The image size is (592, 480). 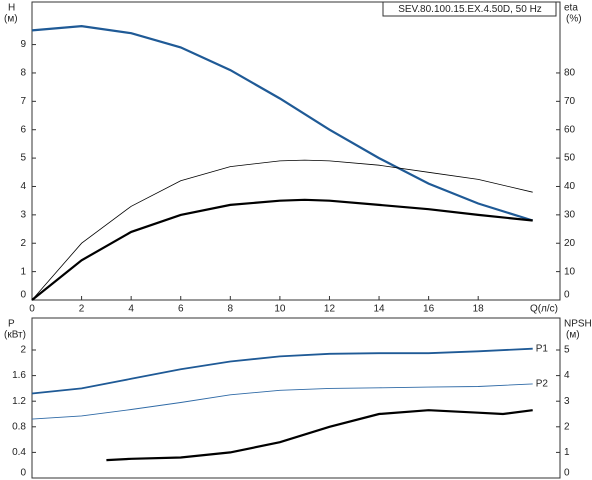 I want to click on series-label: P2, so click(x=542, y=384).